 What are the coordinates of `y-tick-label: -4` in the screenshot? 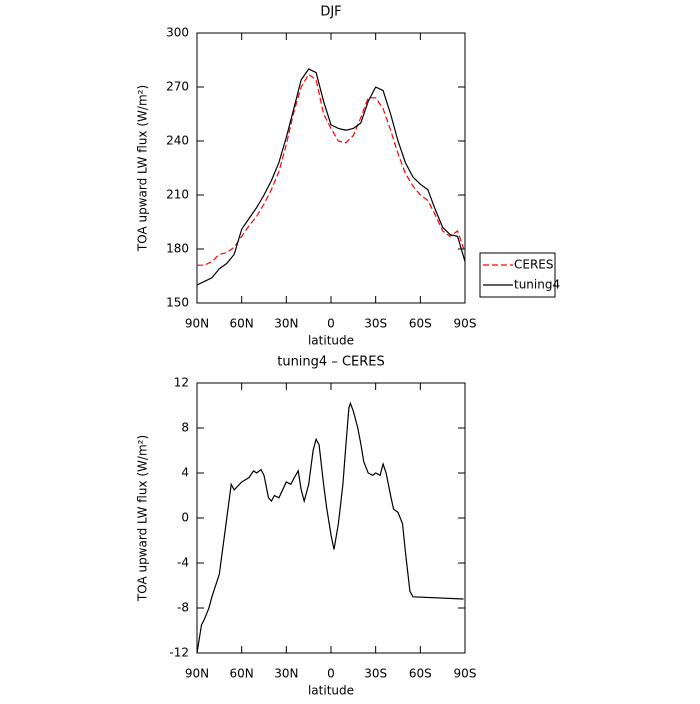 It's located at (183, 563).